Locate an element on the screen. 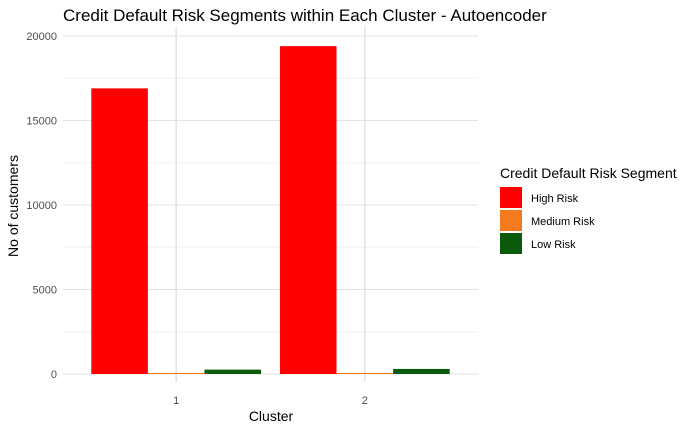 This screenshot has width=700, height=432. y-tick-label: 15000 is located at coordinates (41, 122).